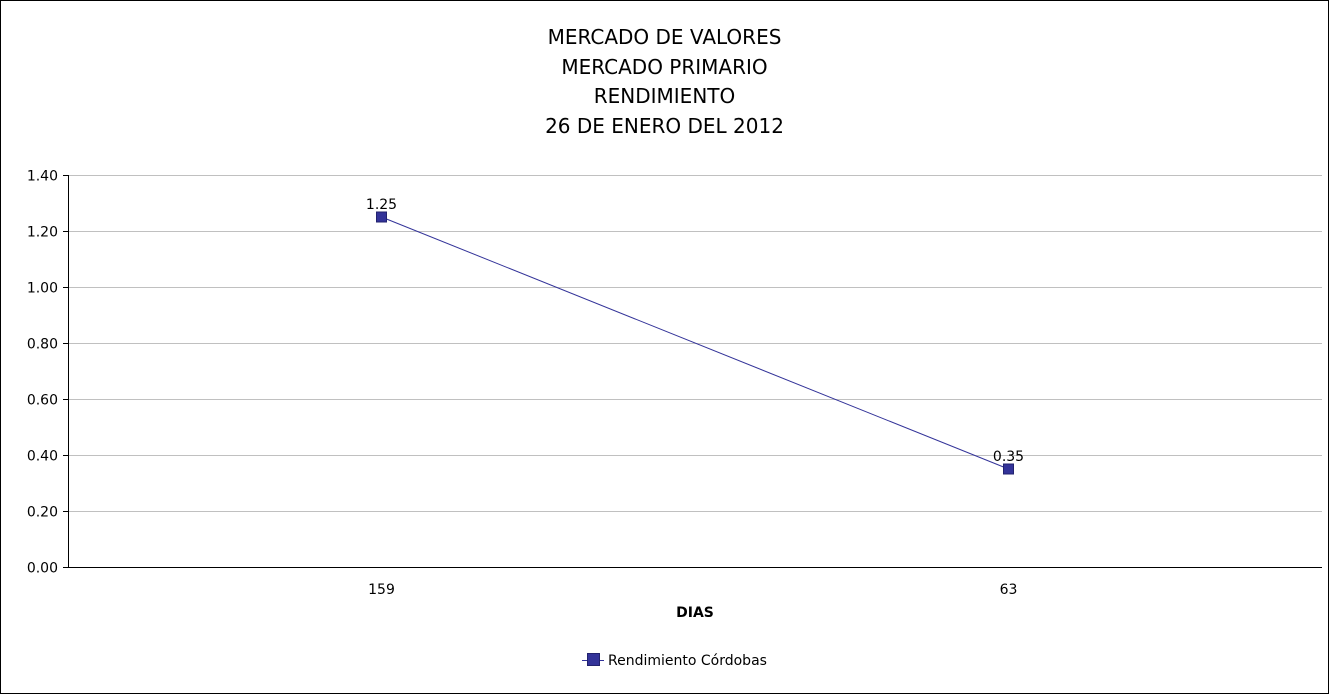  What do you see at coordinates (1008, 457) in the screenshot?
I see `data-label: 0.35` at bounding box center [1008, 457].